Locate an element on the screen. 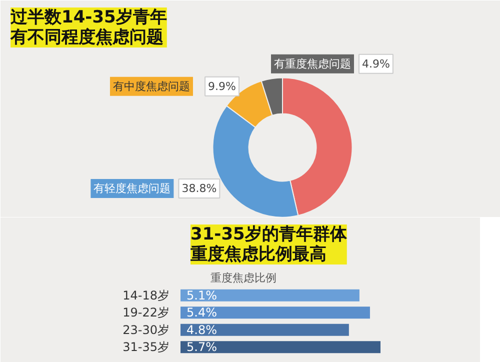  data-label: 9.9% is located at coordinates (222, 86).